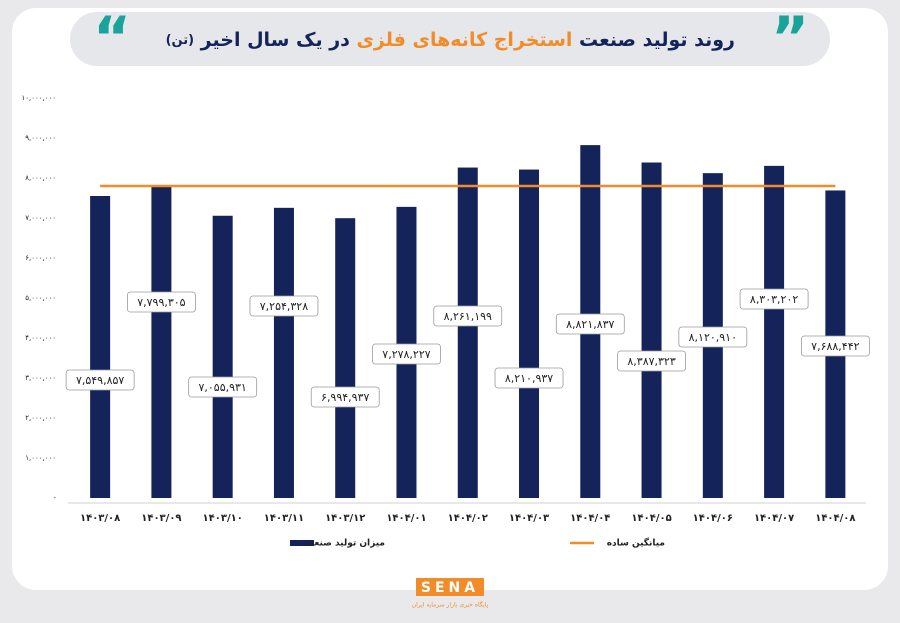 The image size is (900, 623). Describe the element at coordinates (790, 38) in the screenshot. I see `quote-right: ”` at that location.